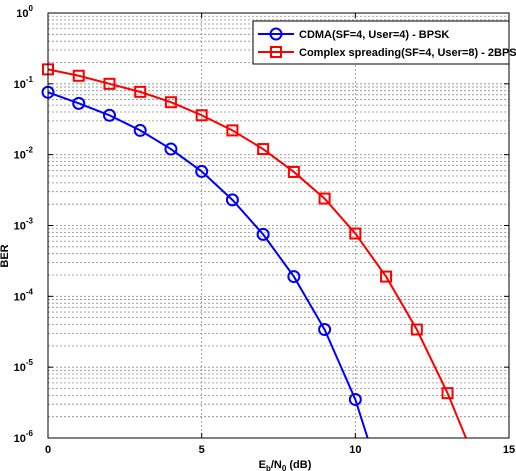 This screenshot has width=516, height=471. I want to click on y-tick-label: 10⁻³, so click(24, 225).